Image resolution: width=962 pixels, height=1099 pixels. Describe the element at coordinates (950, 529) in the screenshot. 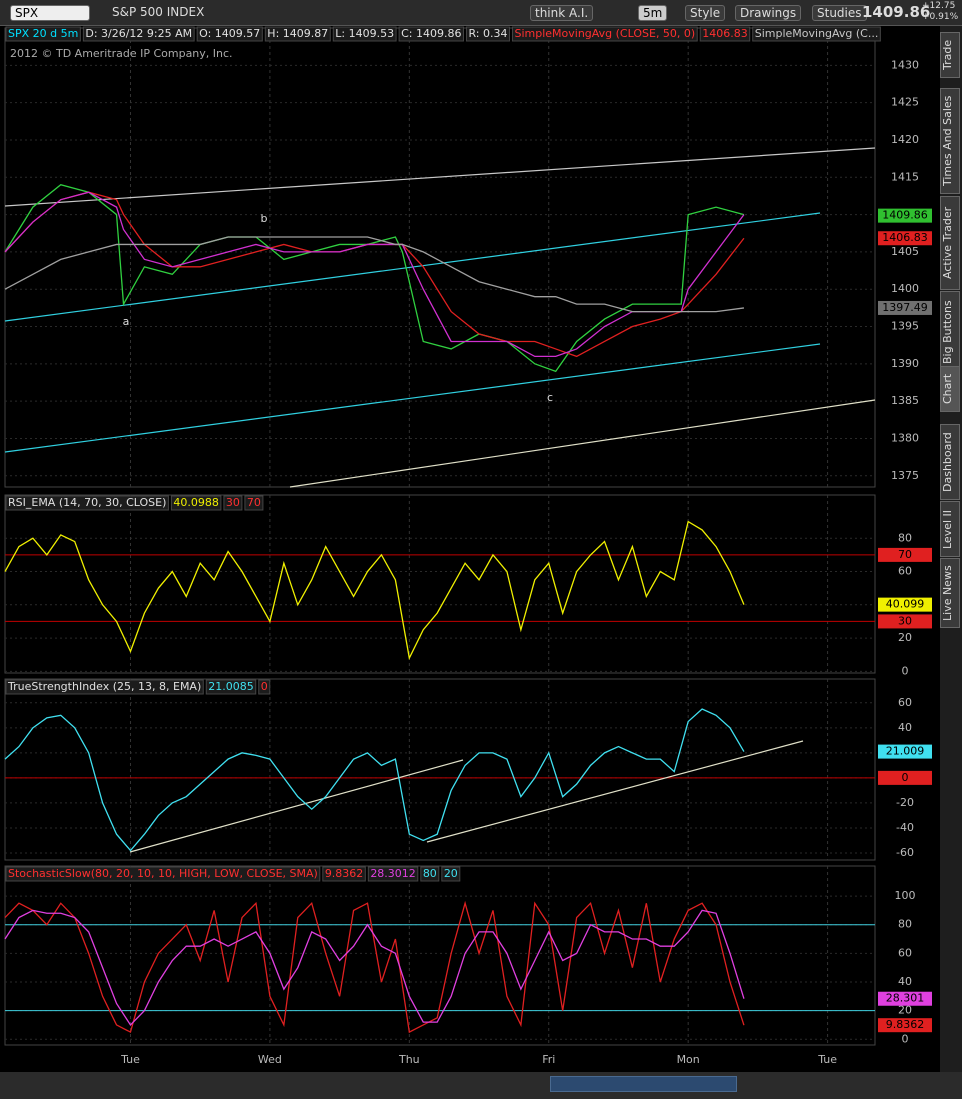

I see `tab: Level II` at that location.